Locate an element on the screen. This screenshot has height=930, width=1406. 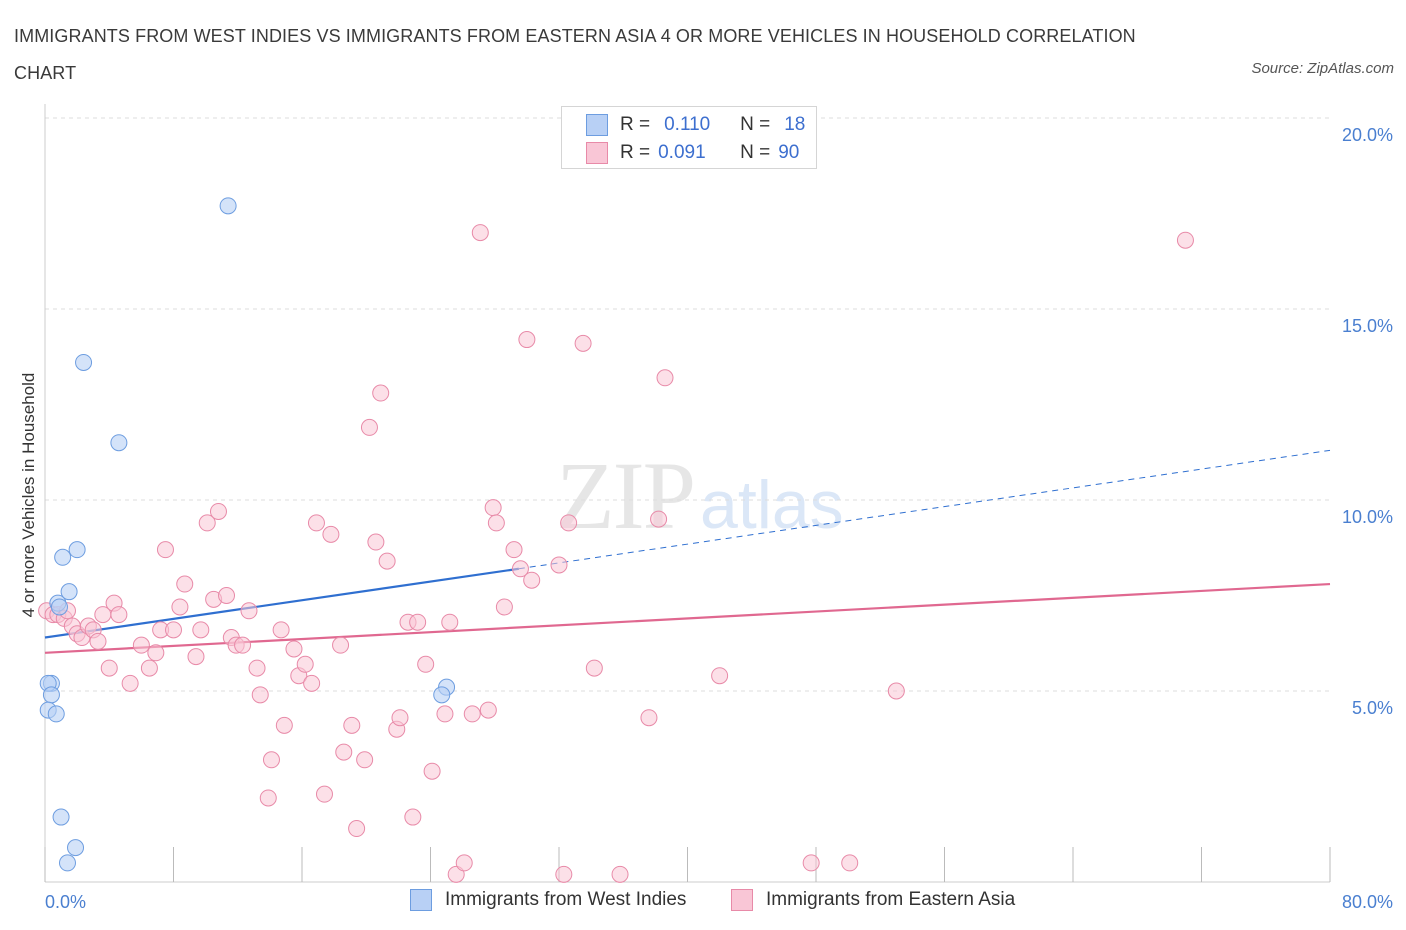
watermark-zip: ZIP is located at coordinates (626, 495).